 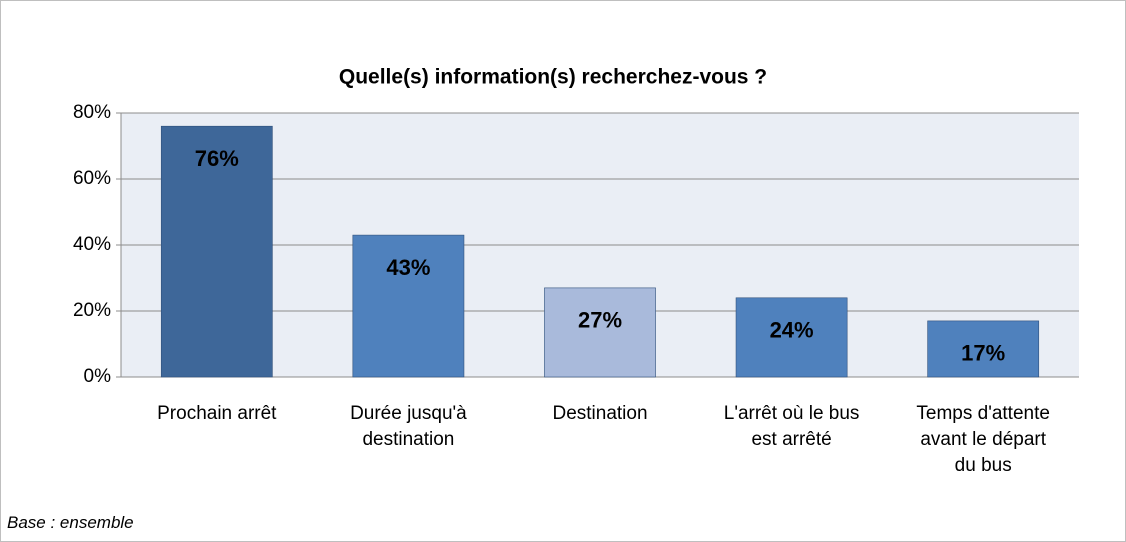 What do you see at coordinates (92, 178) in the screenshot?
I see `y-tick-label: 60%` at bounding box center [92, 178].